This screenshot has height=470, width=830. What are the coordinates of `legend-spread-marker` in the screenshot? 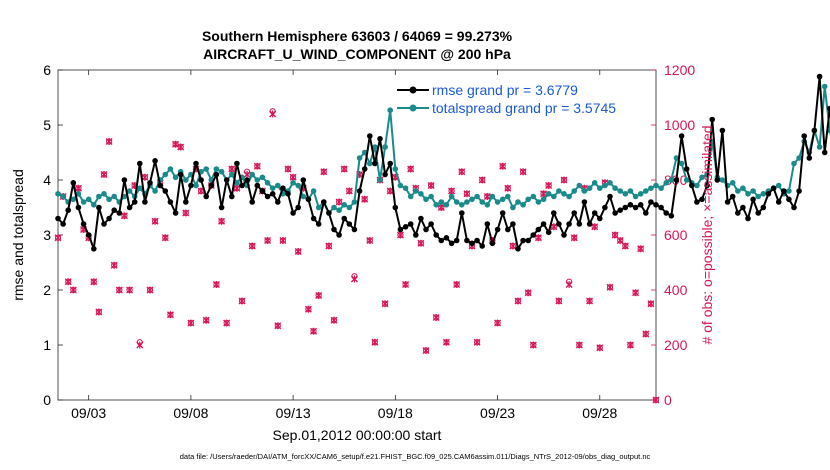 It's located at (413, 108).